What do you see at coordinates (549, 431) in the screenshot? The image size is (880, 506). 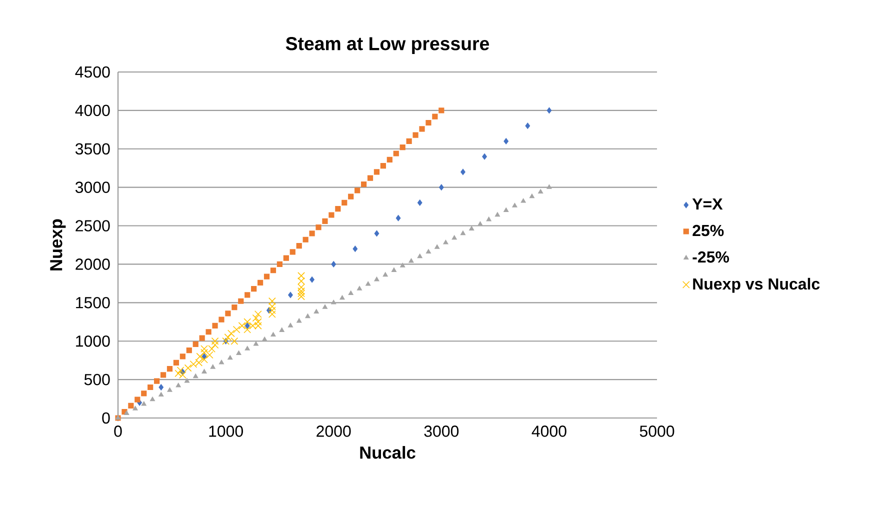 I see `x-tick-label: 4000` at bounding box center [549, 431].